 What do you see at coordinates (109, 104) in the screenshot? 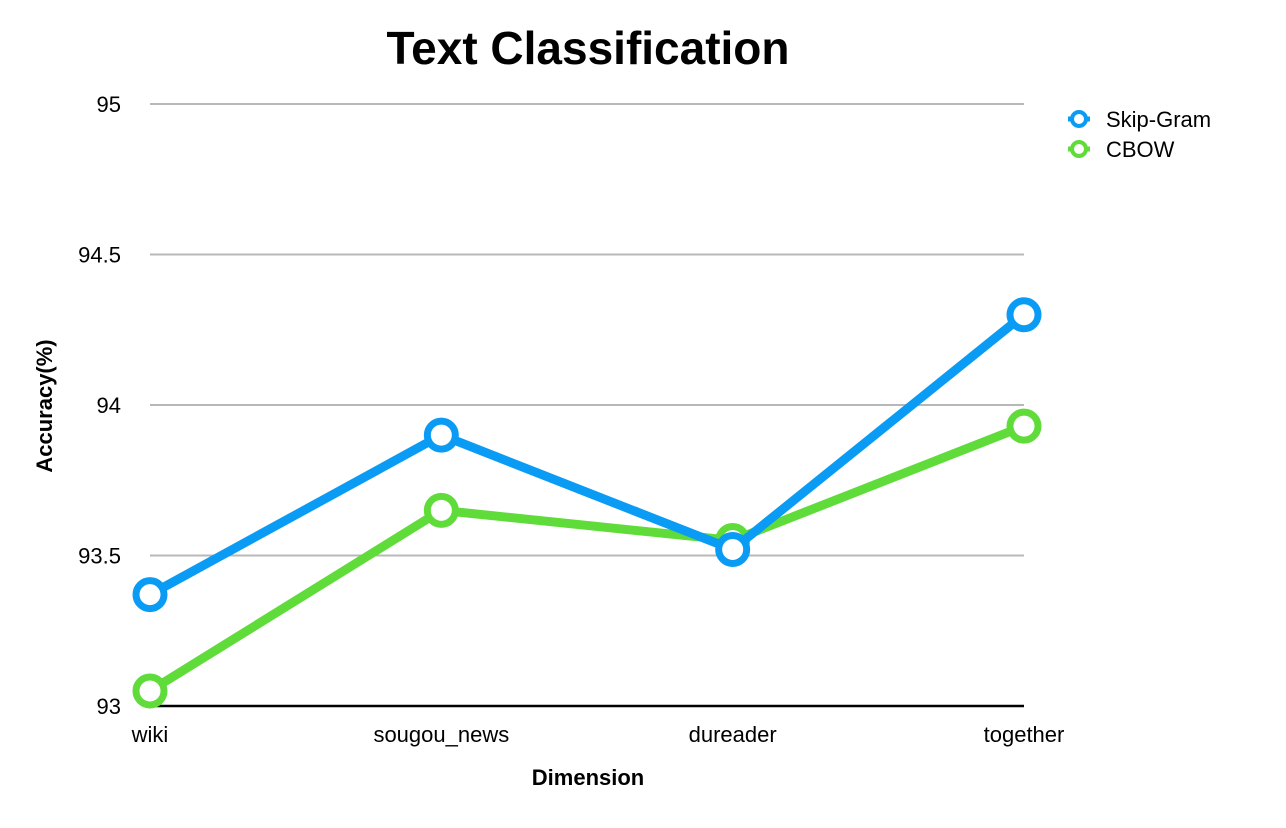
I see `y-tick-label: 95` at bounding box center [109, 104].